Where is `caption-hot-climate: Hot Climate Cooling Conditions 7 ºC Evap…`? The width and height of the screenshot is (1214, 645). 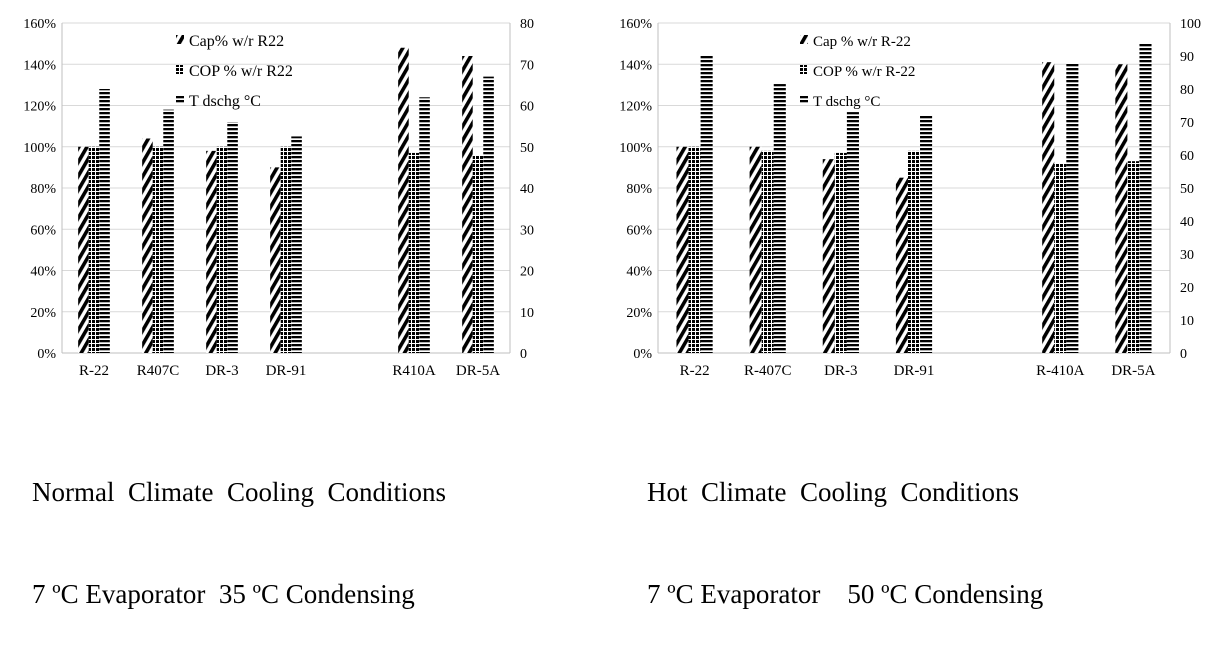
caption-hot-climate: Hot Climate Cooling Conditions 7 ºC Evap… is located at coordinates (845, 526).